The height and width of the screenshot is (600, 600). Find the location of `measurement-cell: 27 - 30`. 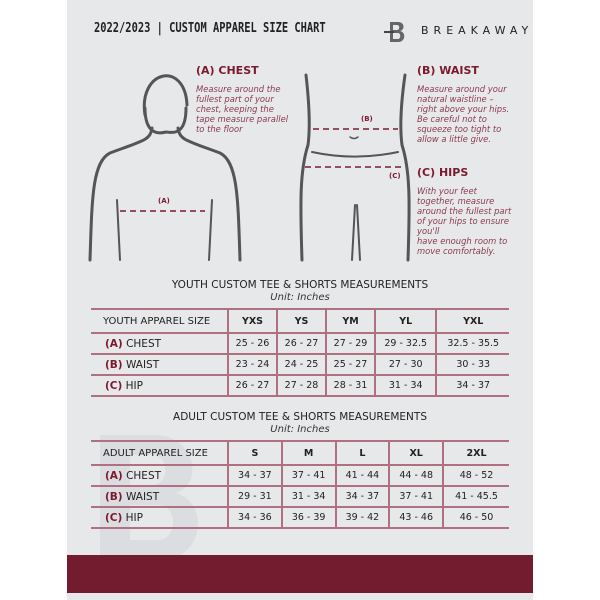

measurement-cell: 27 - 30 is located at coordinates (405, 365).